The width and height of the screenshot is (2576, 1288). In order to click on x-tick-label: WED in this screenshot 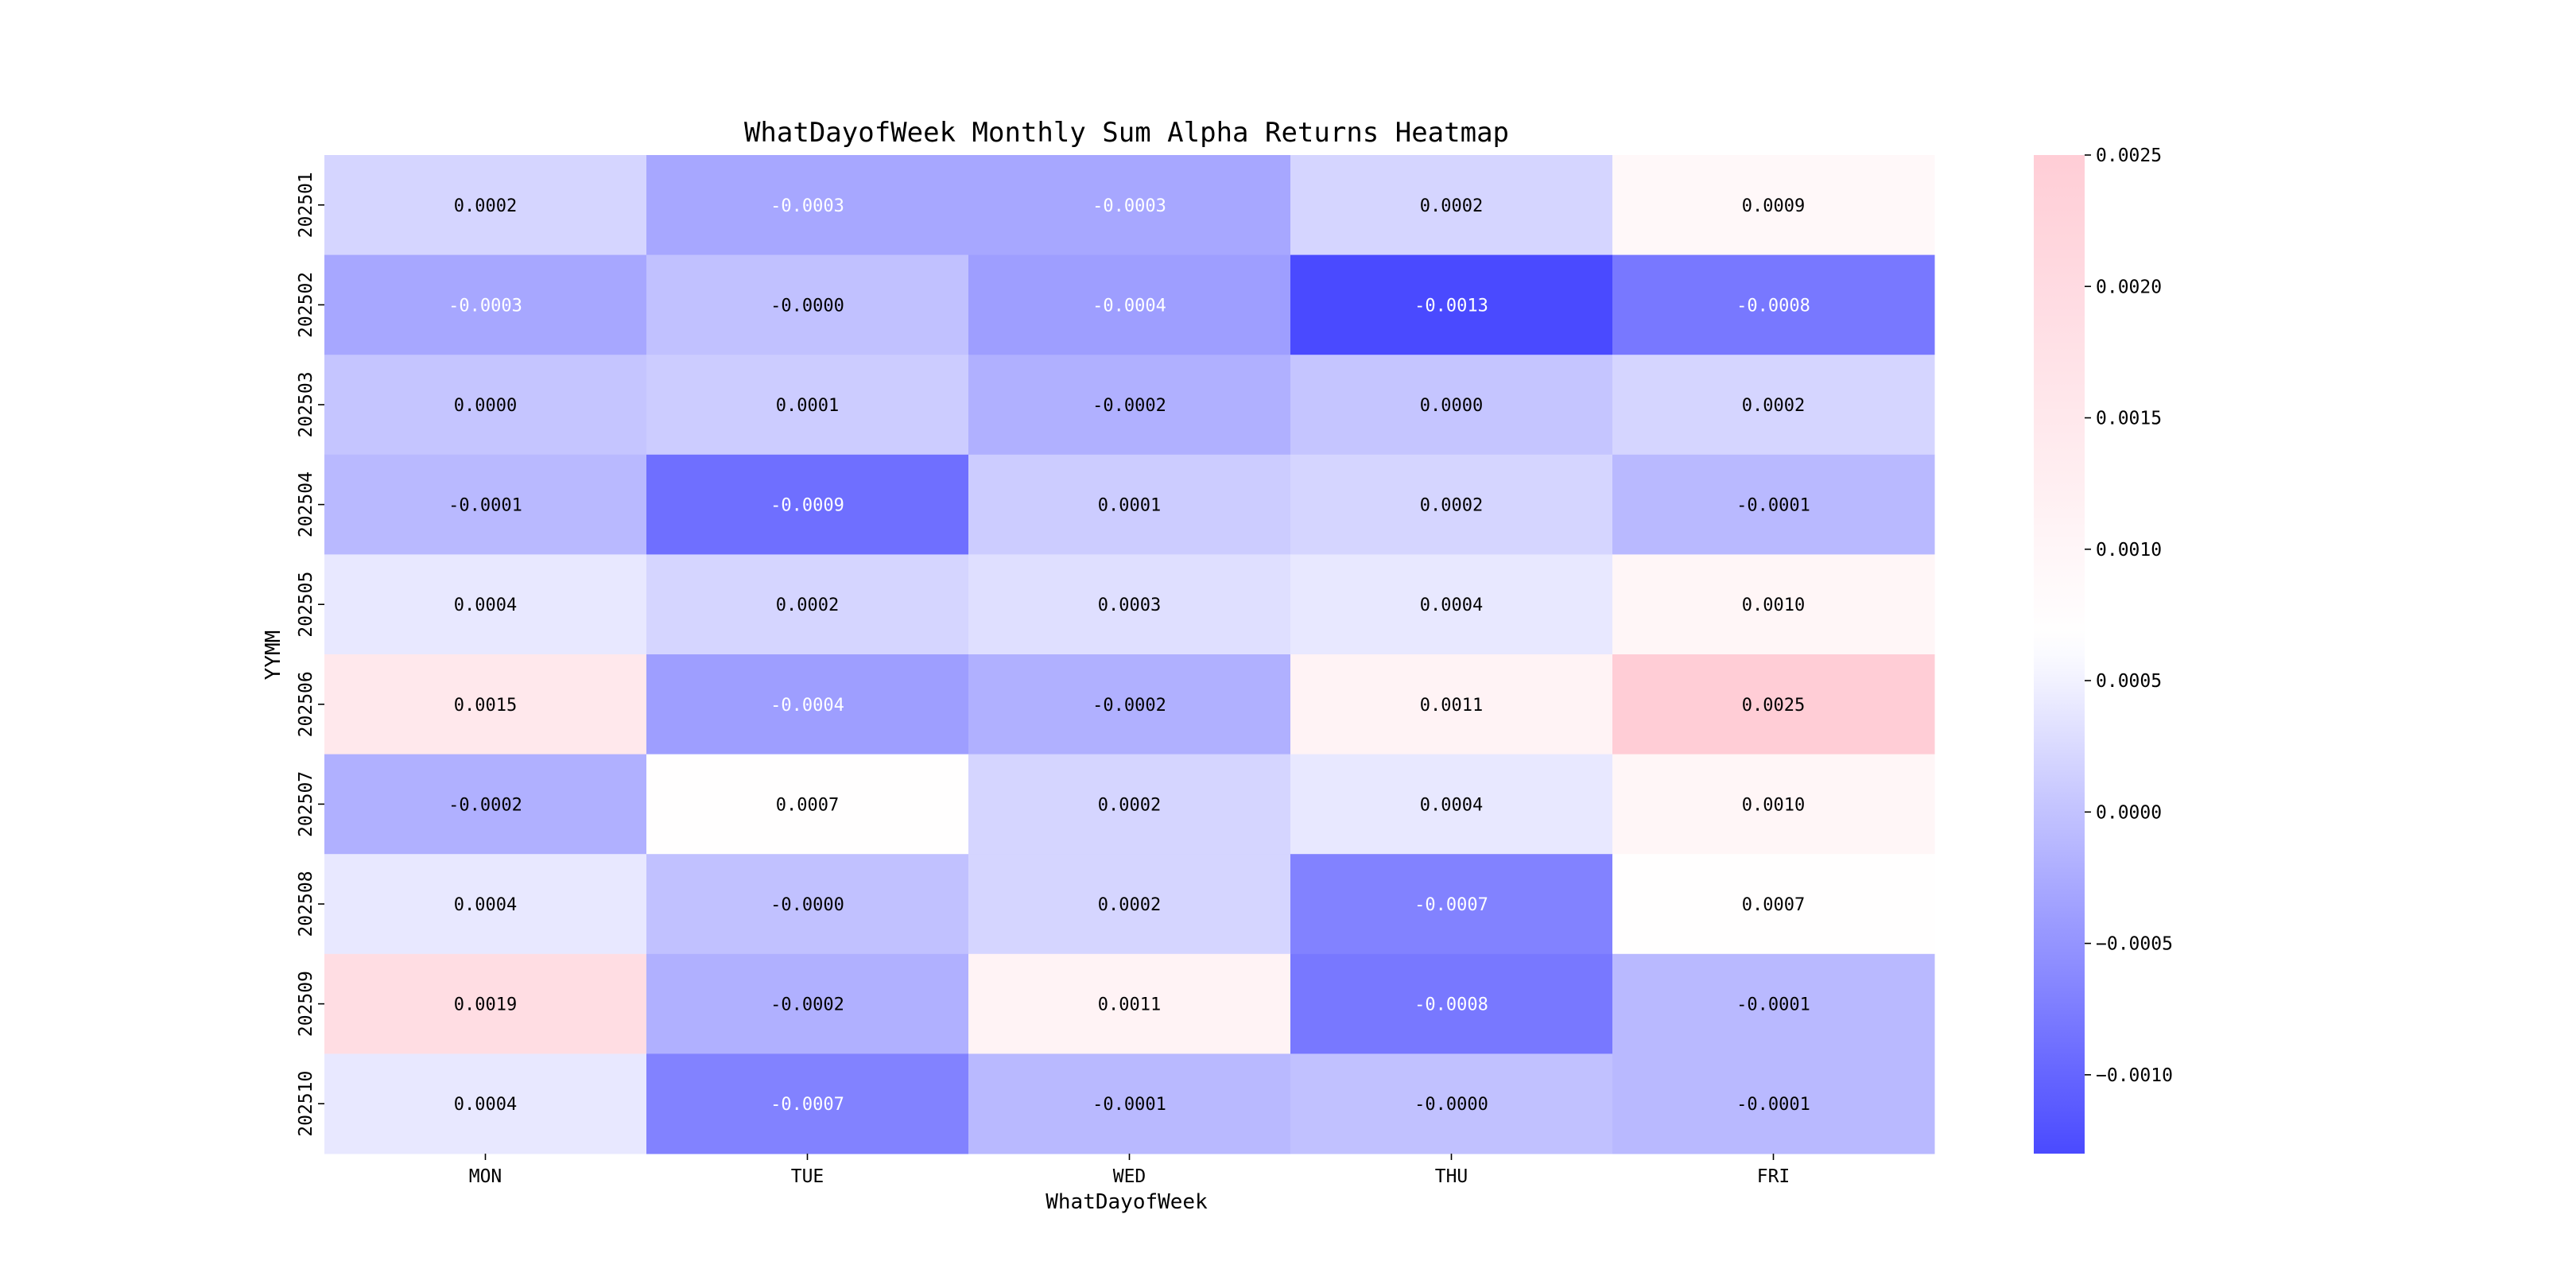, I will do `click(1129, 1176)`.